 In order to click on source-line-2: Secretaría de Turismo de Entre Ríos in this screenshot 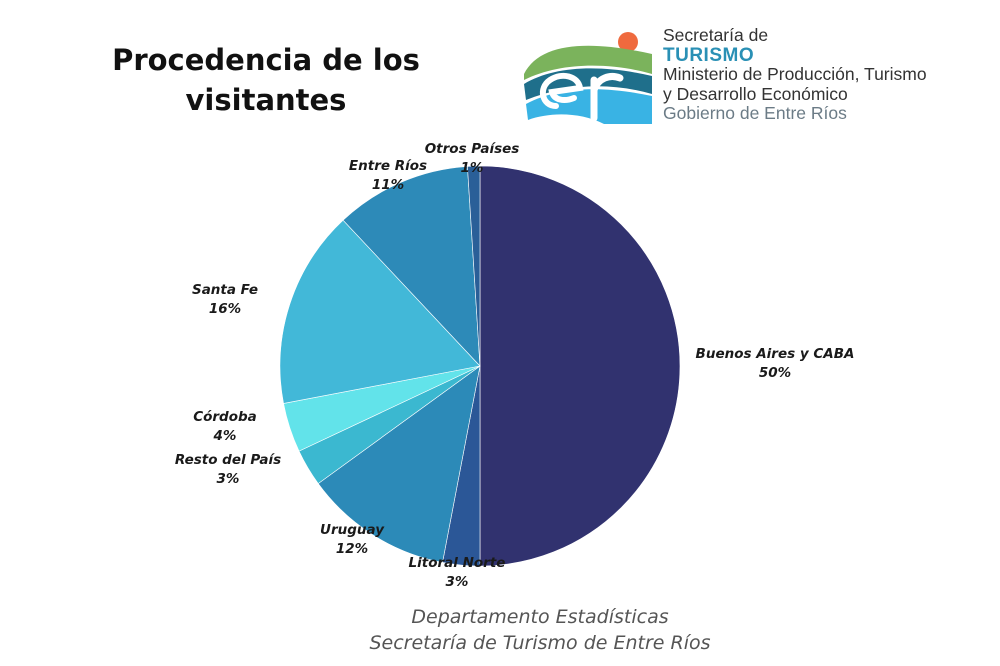, I will do `click(540, 643)`.